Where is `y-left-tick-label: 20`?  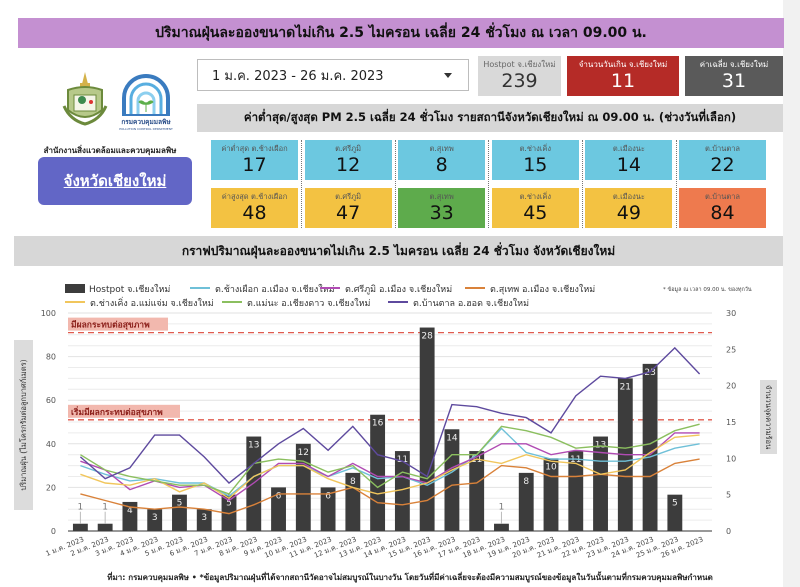 y-left-tick-label: 20 is located at coordinates (51, 487).